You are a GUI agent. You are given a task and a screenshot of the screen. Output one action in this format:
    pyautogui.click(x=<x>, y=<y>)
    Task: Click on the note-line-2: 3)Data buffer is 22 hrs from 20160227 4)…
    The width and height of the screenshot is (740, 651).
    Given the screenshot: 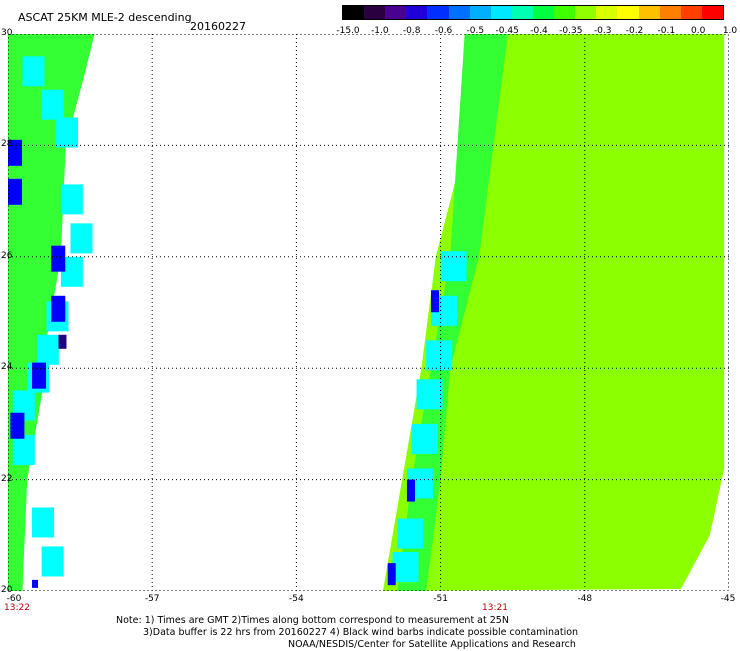 What is the action you would take?
    pyautogui.click(x=361, y=632)
    